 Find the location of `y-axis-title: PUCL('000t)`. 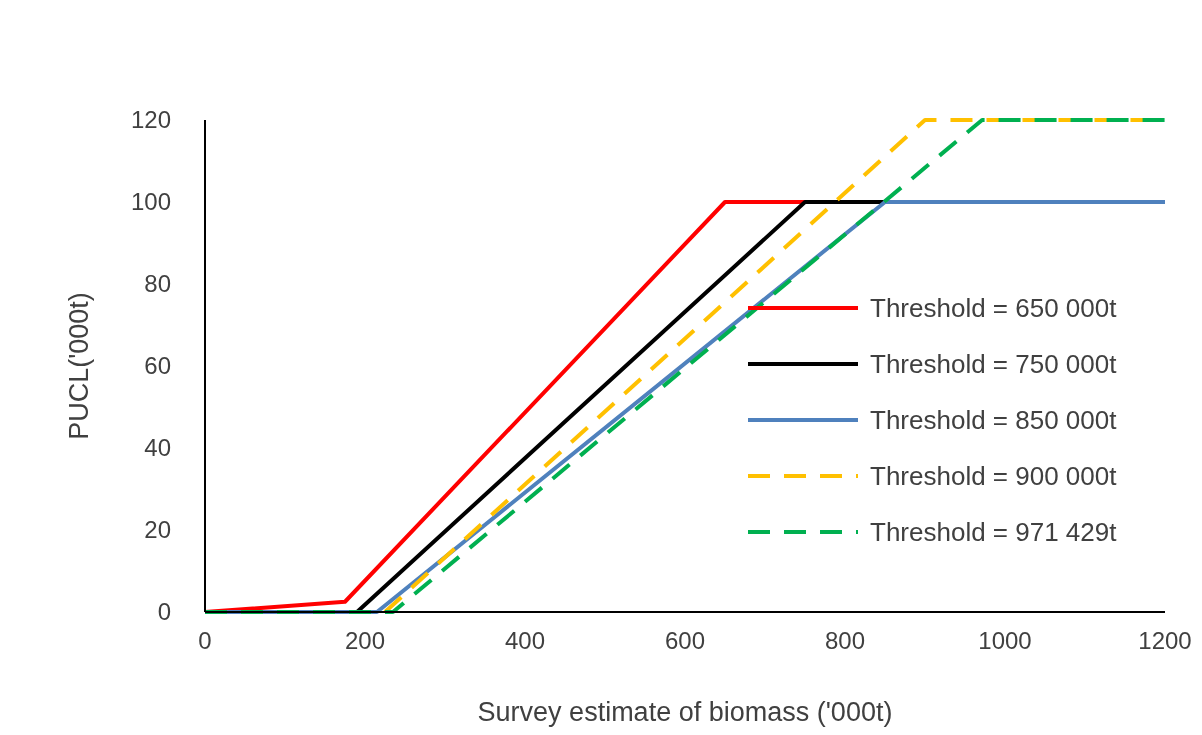

y-axis-title: PUCL('000t) is located at coordinates (79, 366).